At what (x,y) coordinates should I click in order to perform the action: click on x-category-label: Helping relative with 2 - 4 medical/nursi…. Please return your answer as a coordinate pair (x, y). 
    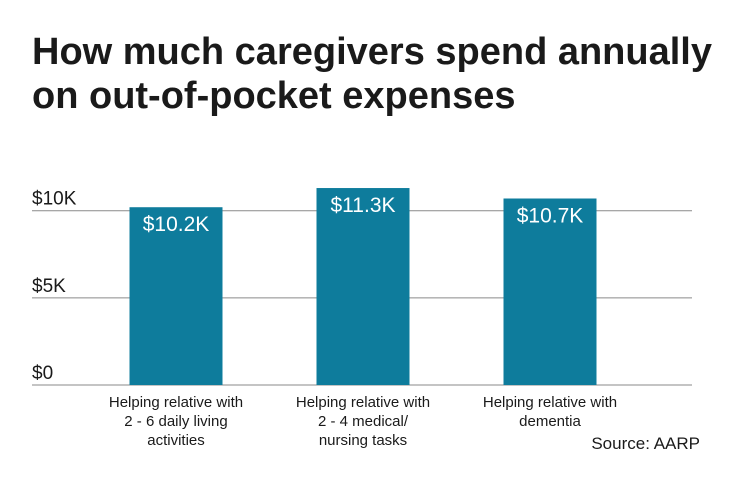
    Looking at the image, I should click on (363, 421).